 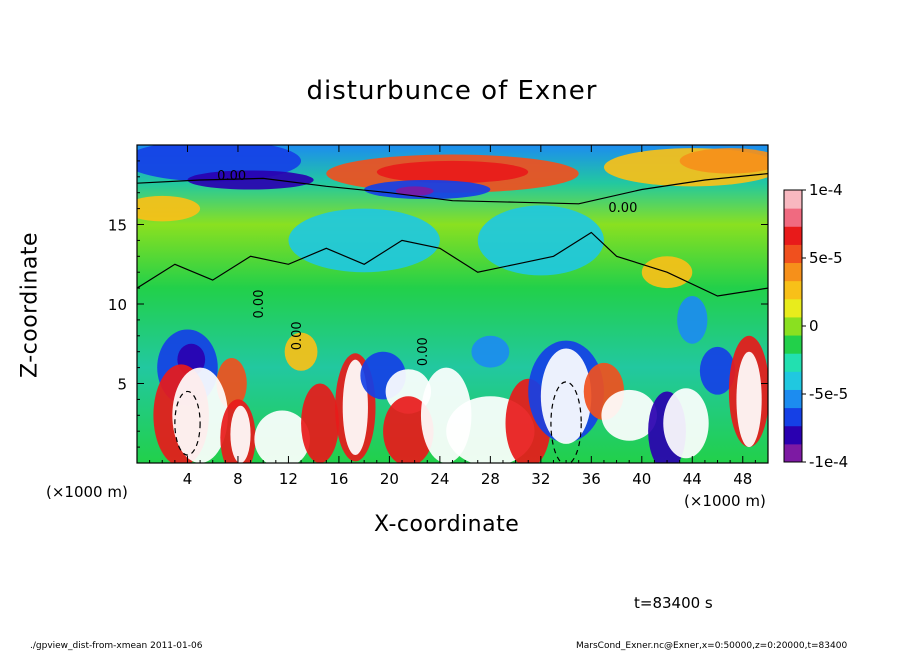 What do you see at coordinates (338, 479) in the screenshot?
I see `x-tick-label: 16` at bounding box center [338, 479].